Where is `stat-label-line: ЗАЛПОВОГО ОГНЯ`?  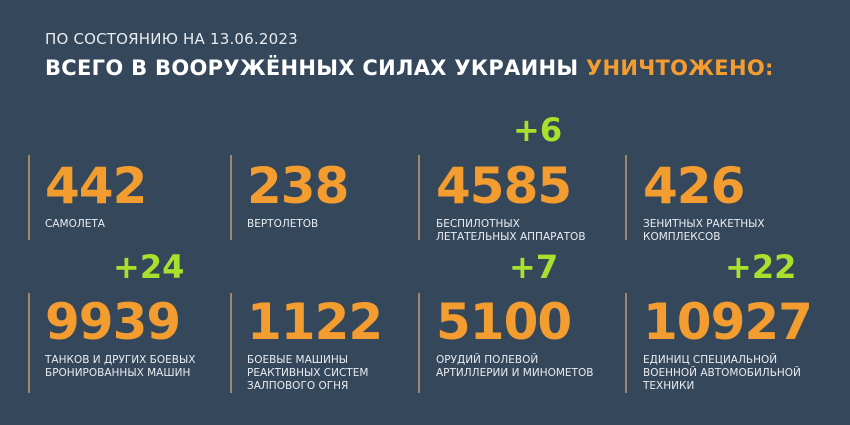 stat-label-line: ЗАЛПОВОГО ОГНЯ is located at coordinates (298, 386).